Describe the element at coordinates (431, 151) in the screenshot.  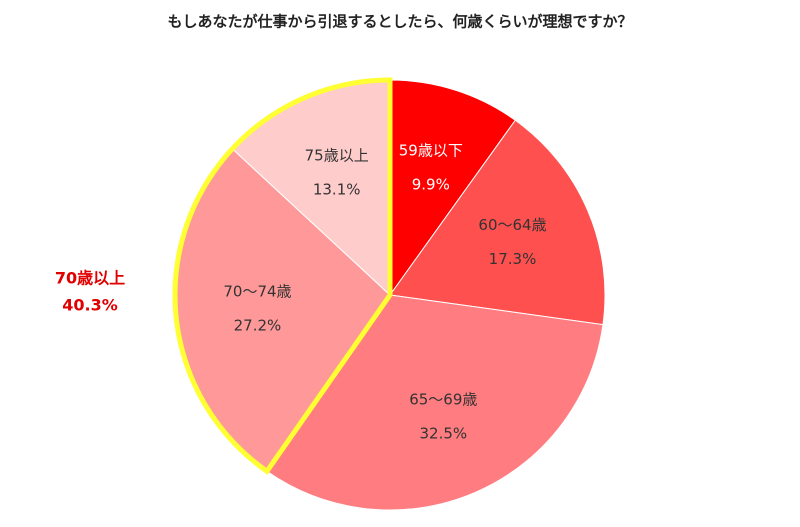
I see `slice-label: 59歳以下` at that location.